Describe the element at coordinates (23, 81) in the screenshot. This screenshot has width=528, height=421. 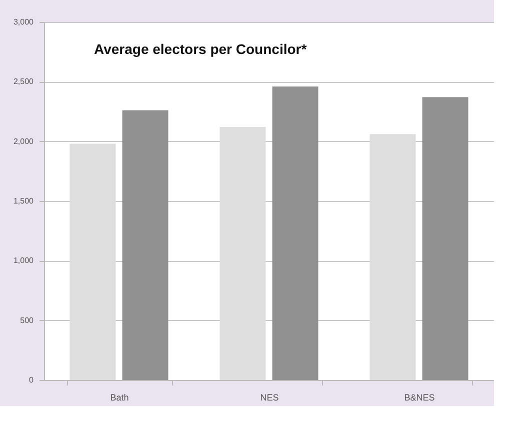
I see `y-tick-label: 2,500` at that location.